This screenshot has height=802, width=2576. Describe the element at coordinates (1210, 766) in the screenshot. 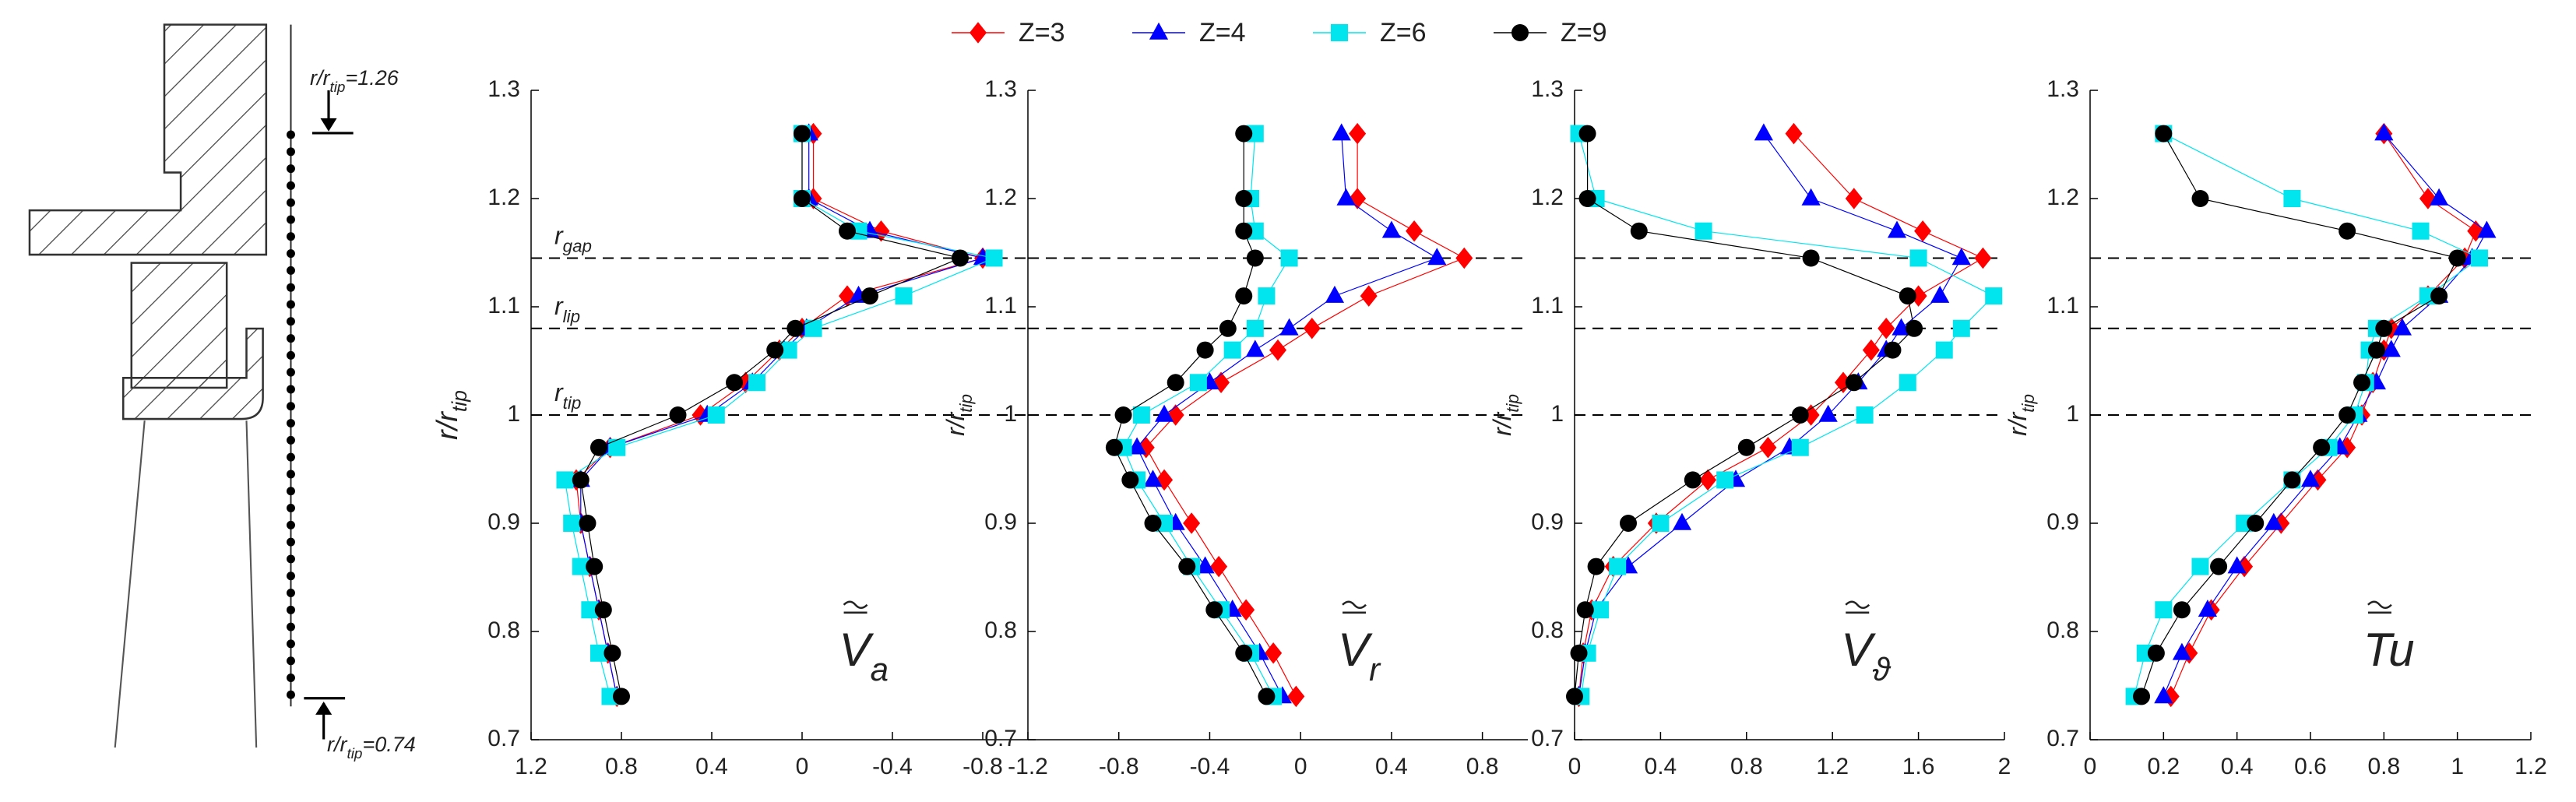

I see `x-tick-label: -0.4` at that location.